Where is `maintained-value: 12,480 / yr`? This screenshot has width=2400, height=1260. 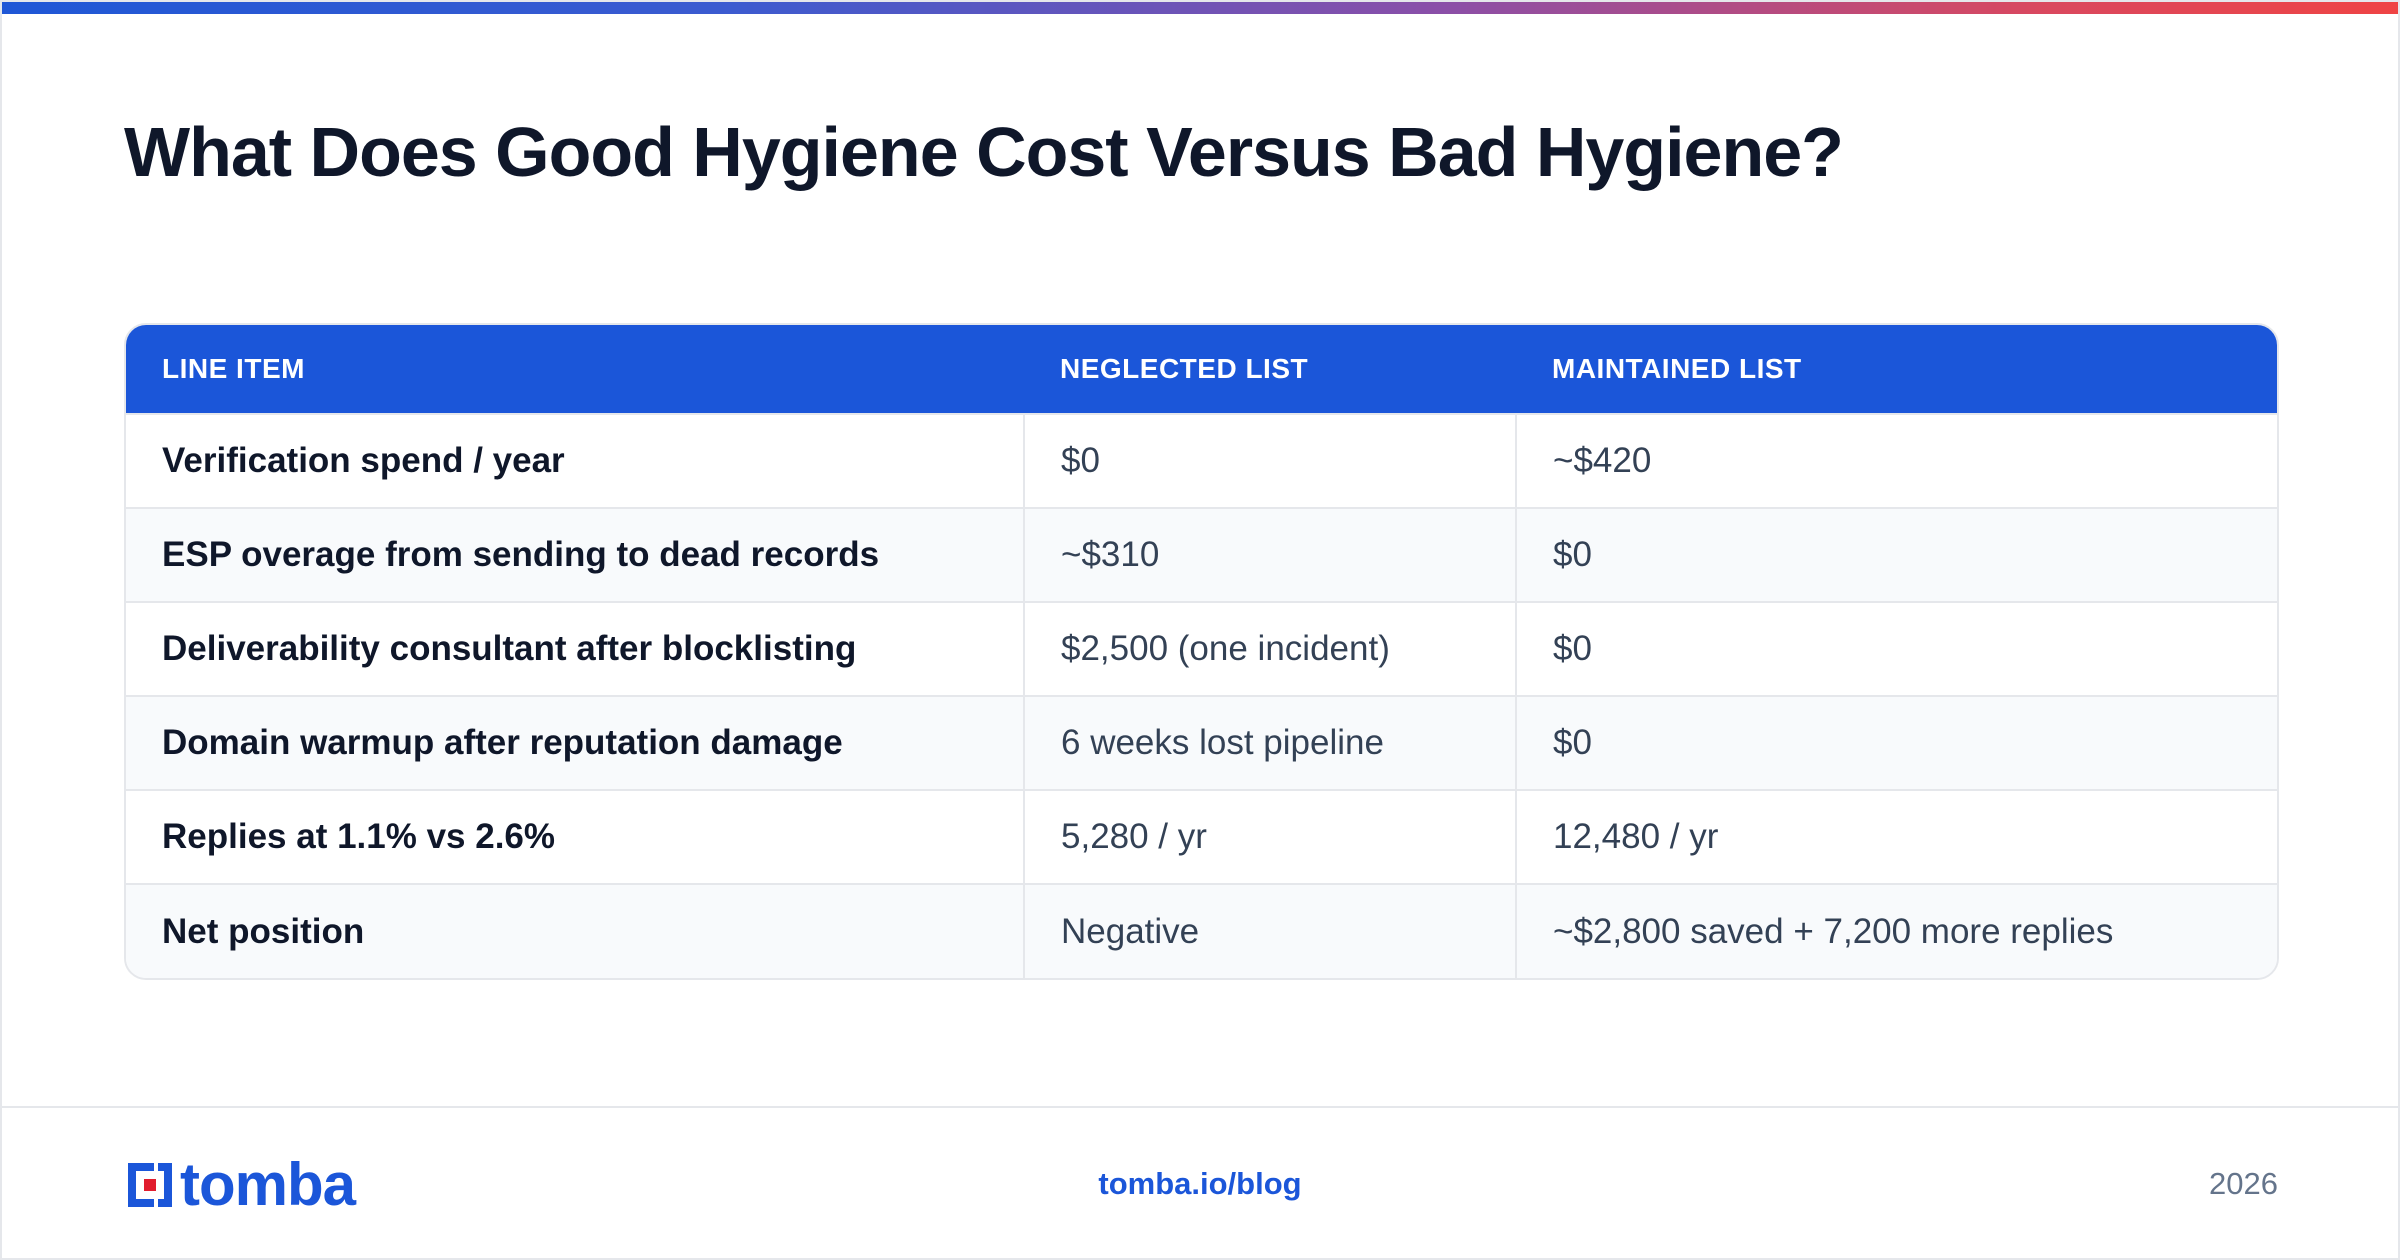
maintained-value: 12,480 / yr is located at coordinates (1896, 836).